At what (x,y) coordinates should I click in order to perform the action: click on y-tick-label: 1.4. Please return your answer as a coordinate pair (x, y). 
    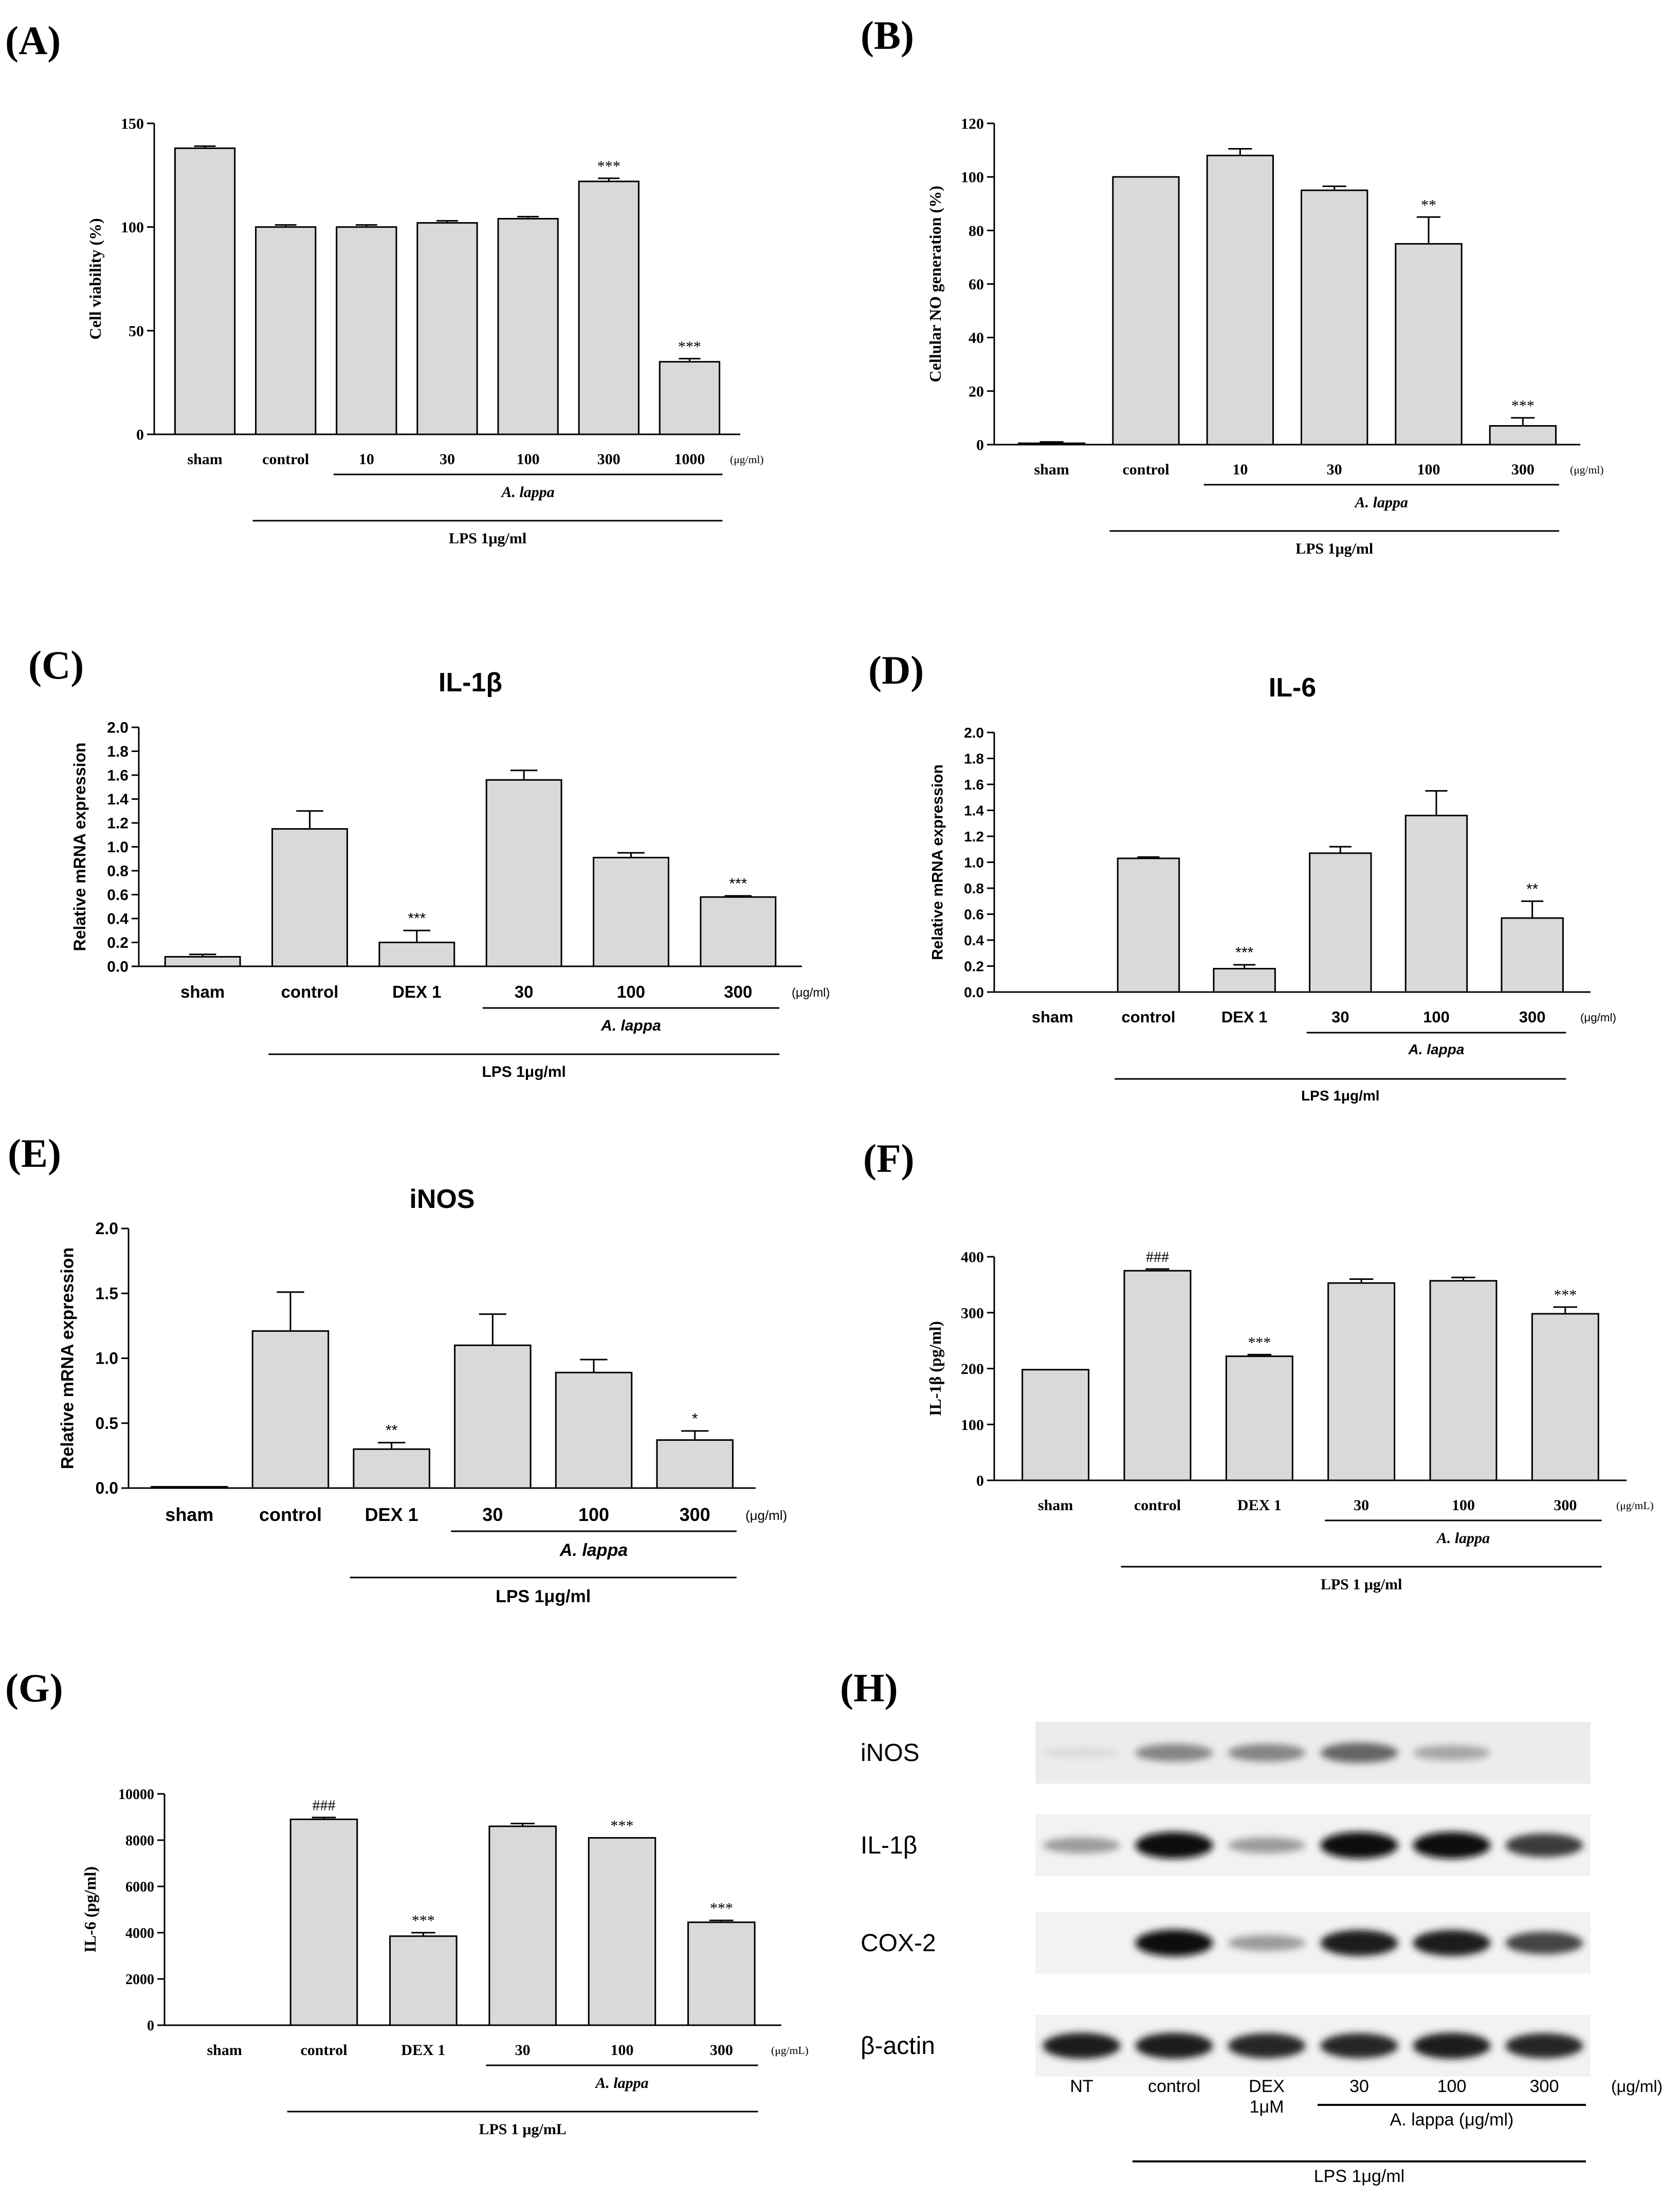
    Looking at the image, I should click on (974, 810).